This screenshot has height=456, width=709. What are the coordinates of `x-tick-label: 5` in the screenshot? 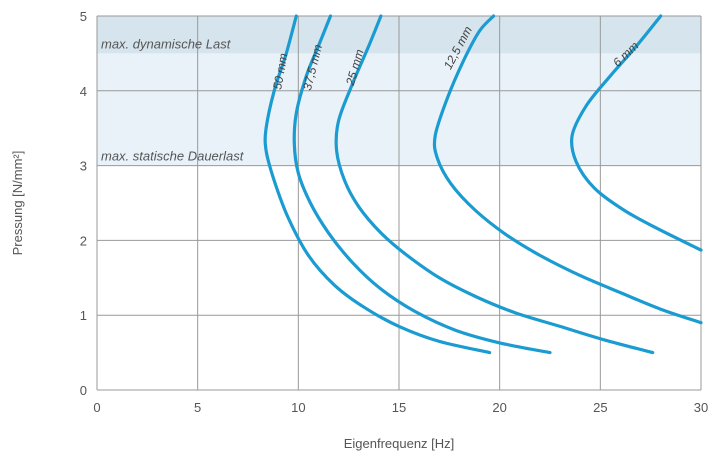 It's located at (197, 407).